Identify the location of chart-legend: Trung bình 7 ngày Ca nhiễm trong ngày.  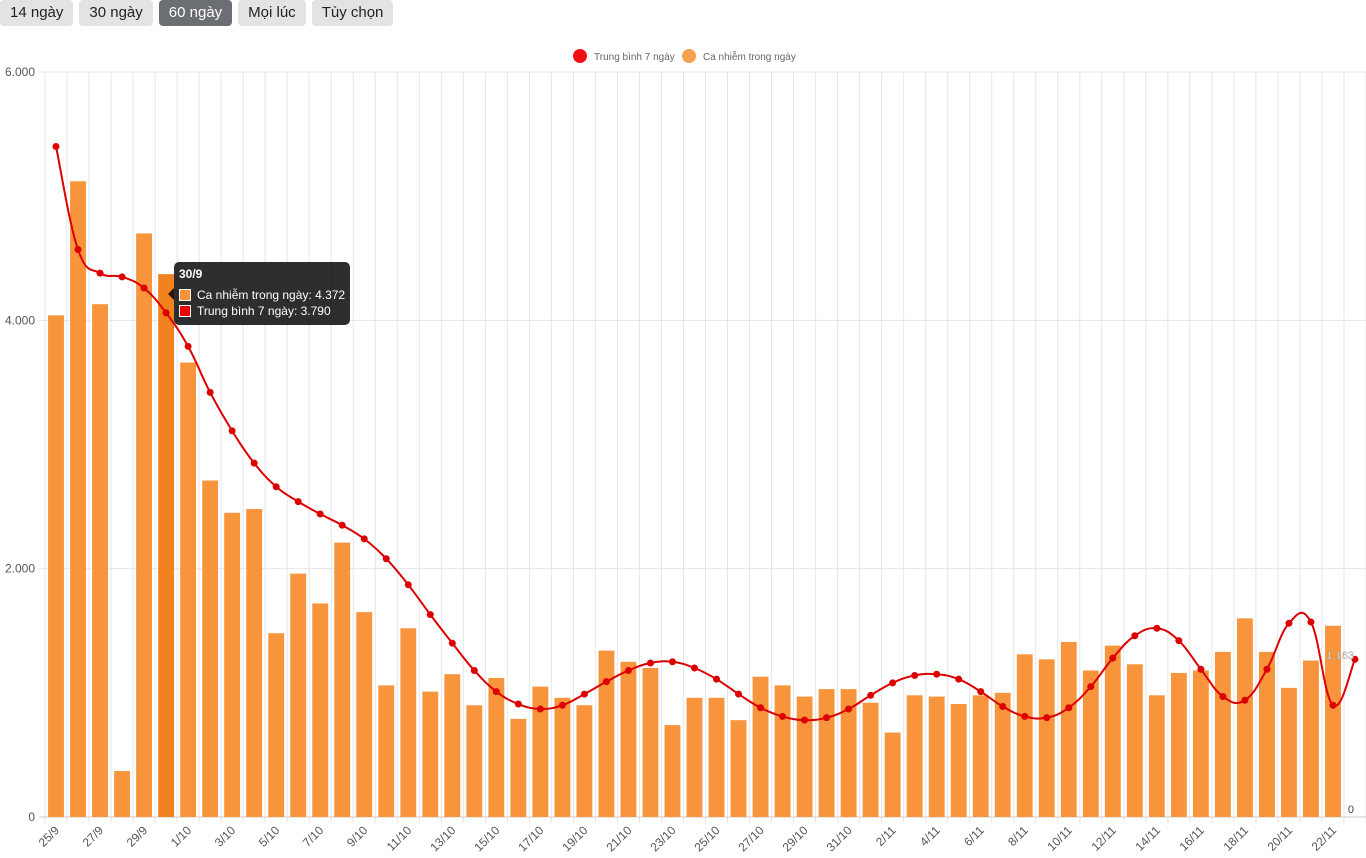
(684, 56).